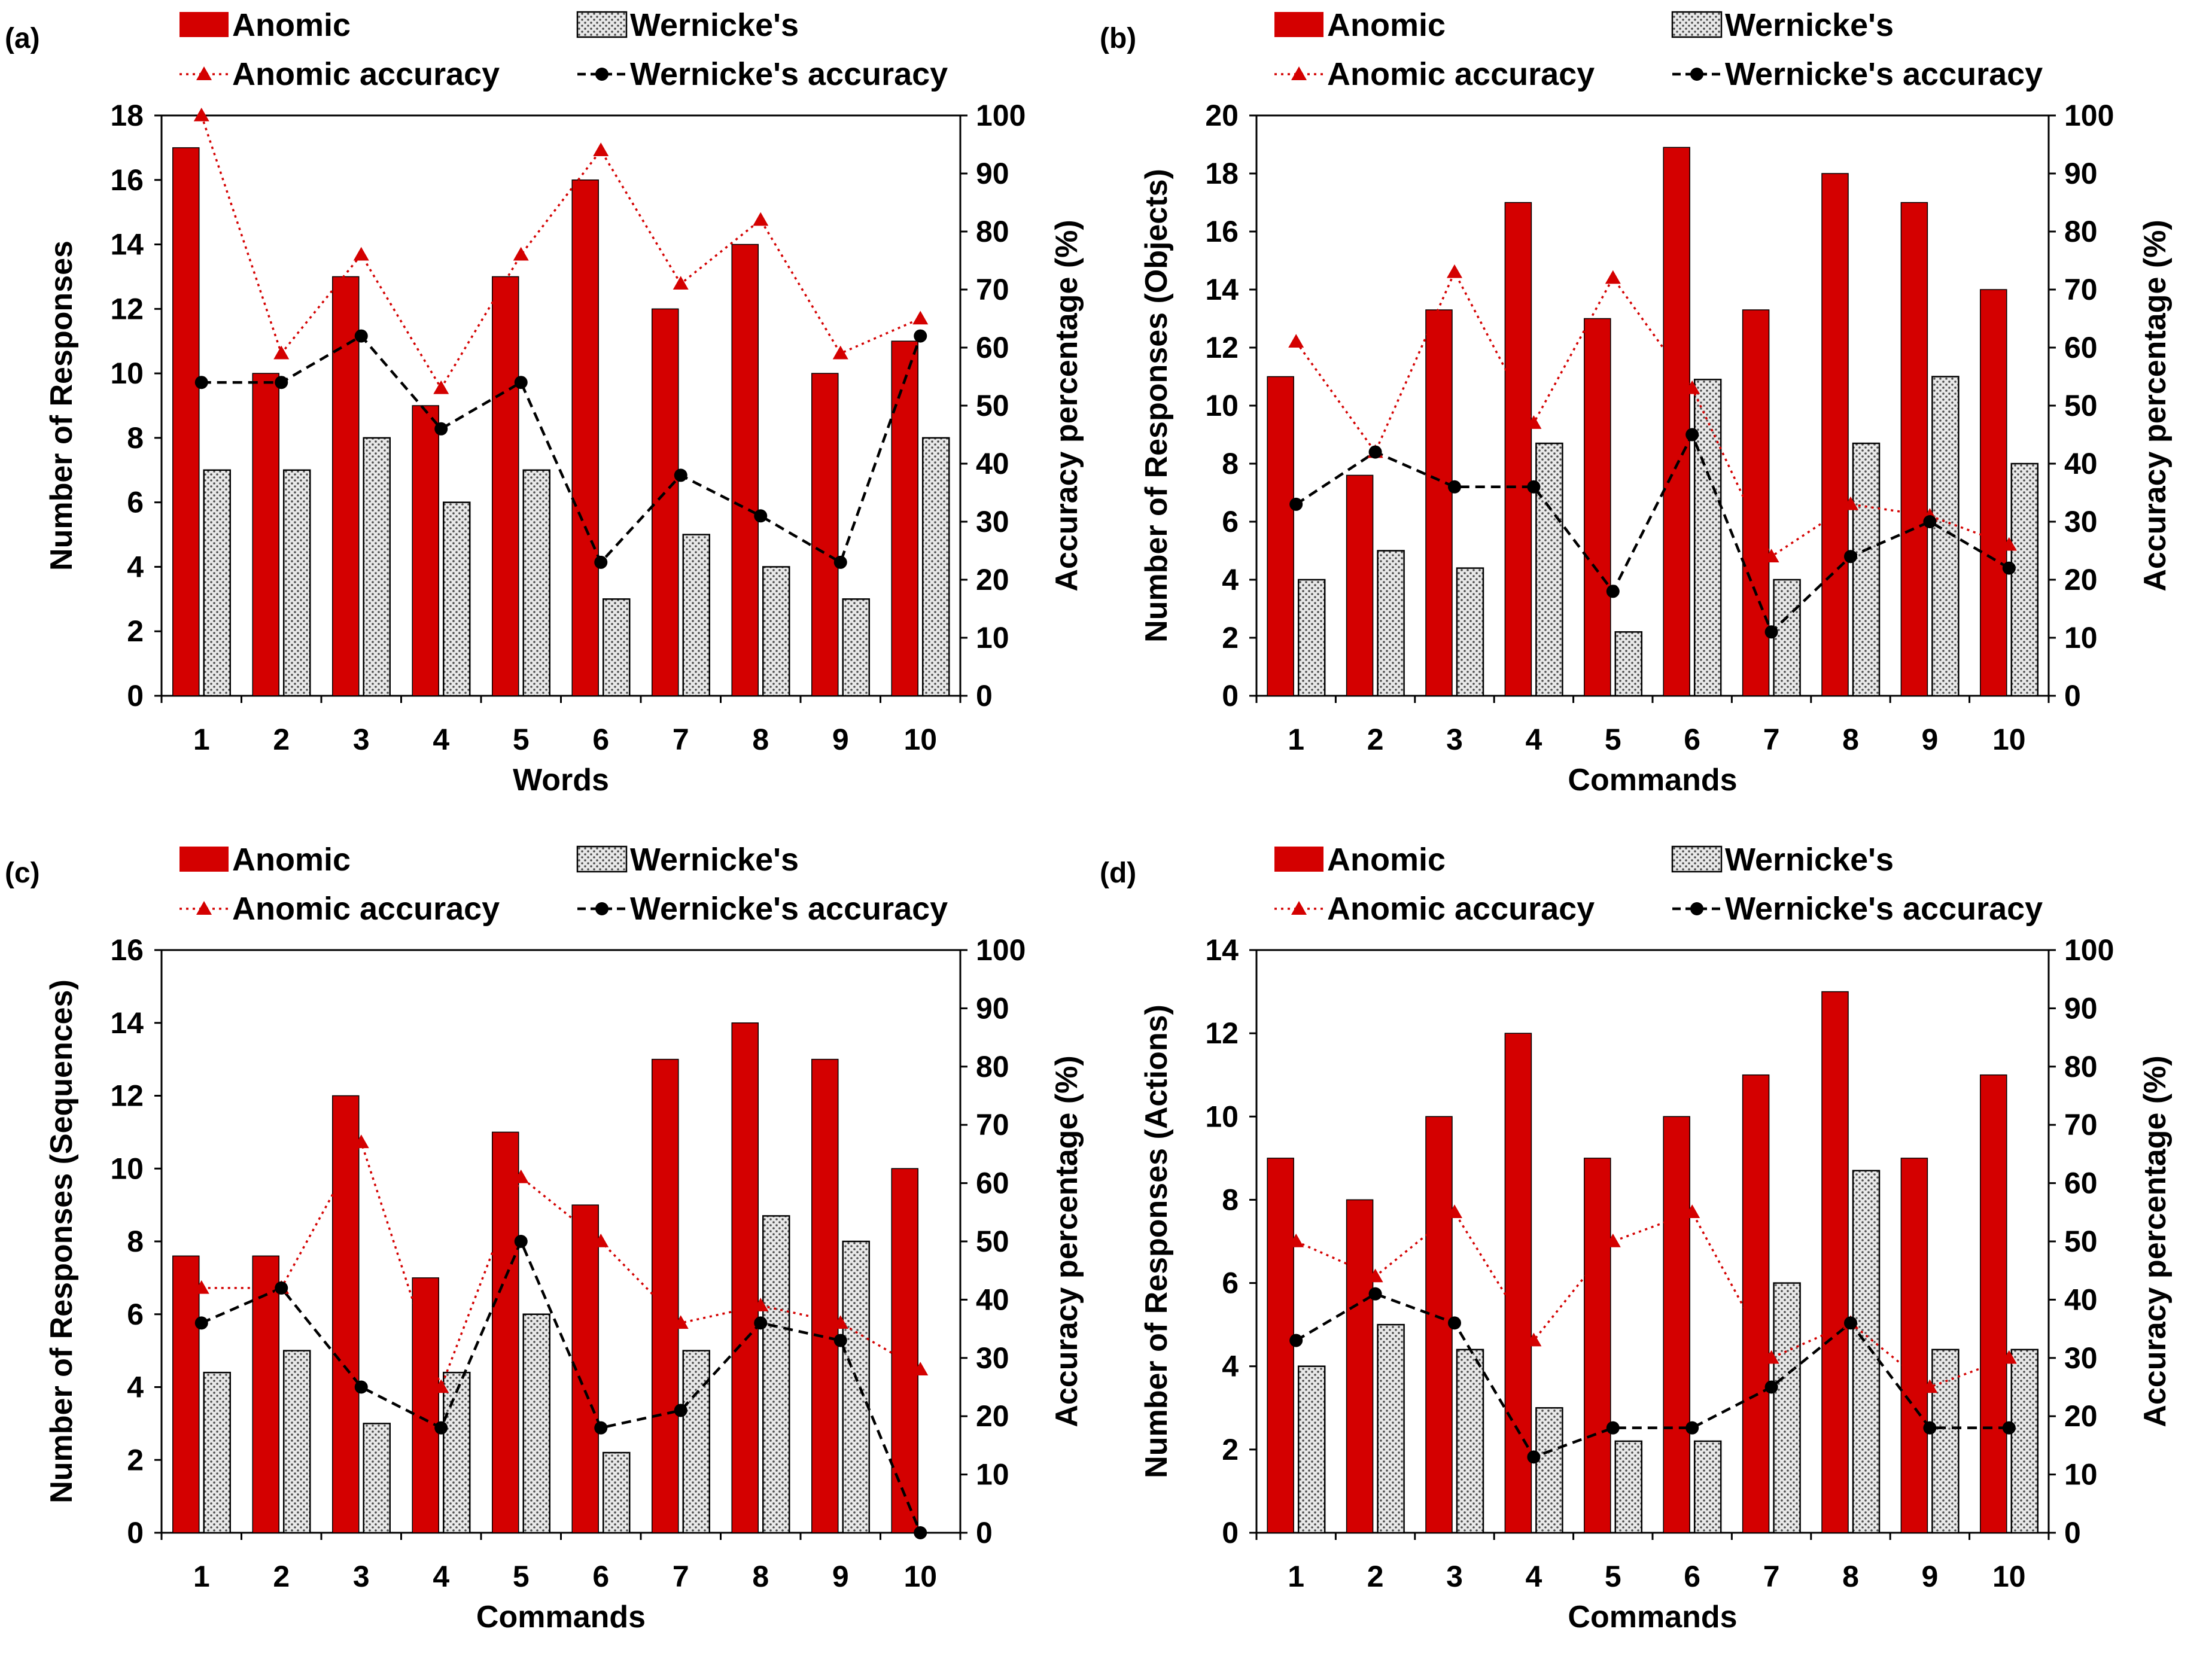 This screenshot has width=2212, height=1656. What do you see at coordinates (1118, 38) in the screenshot?
I see `panel-label: (b)` at bounding box center [1118, 38].